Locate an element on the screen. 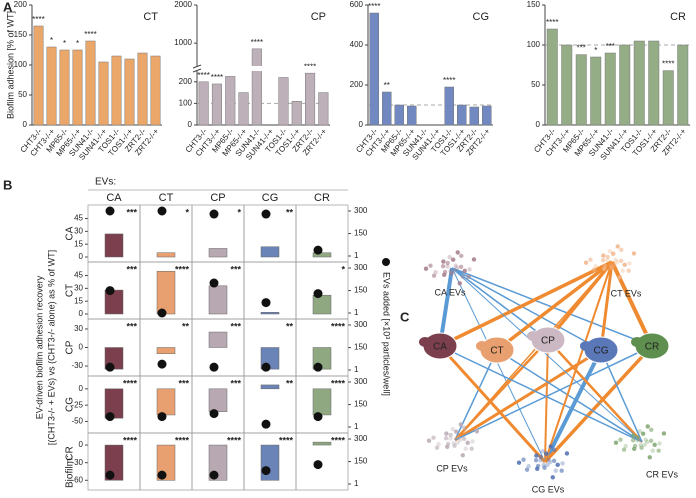 This screenshot has width=696, height=498. axis-break is located at coordinates (261, 68).